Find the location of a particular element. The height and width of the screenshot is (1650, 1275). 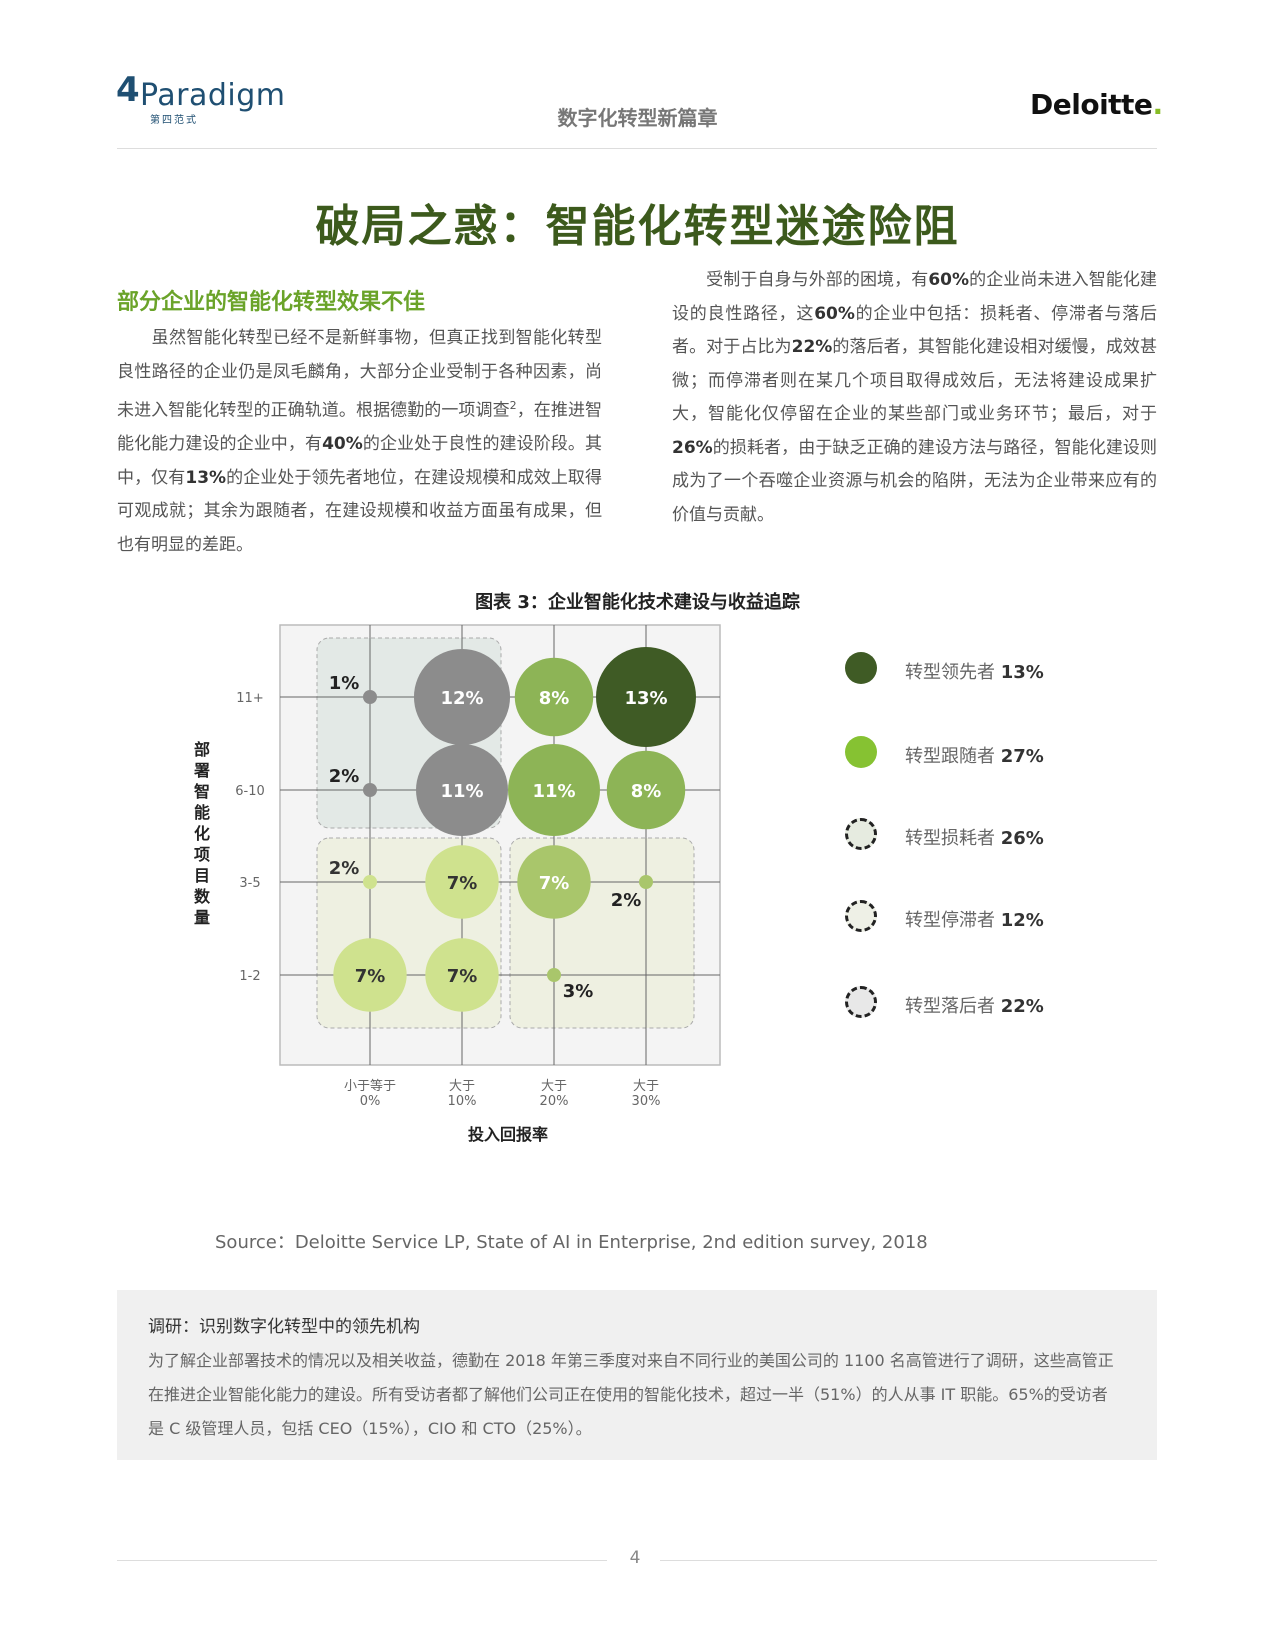

logo-mark: 4 is located at coordinates (128, 90).